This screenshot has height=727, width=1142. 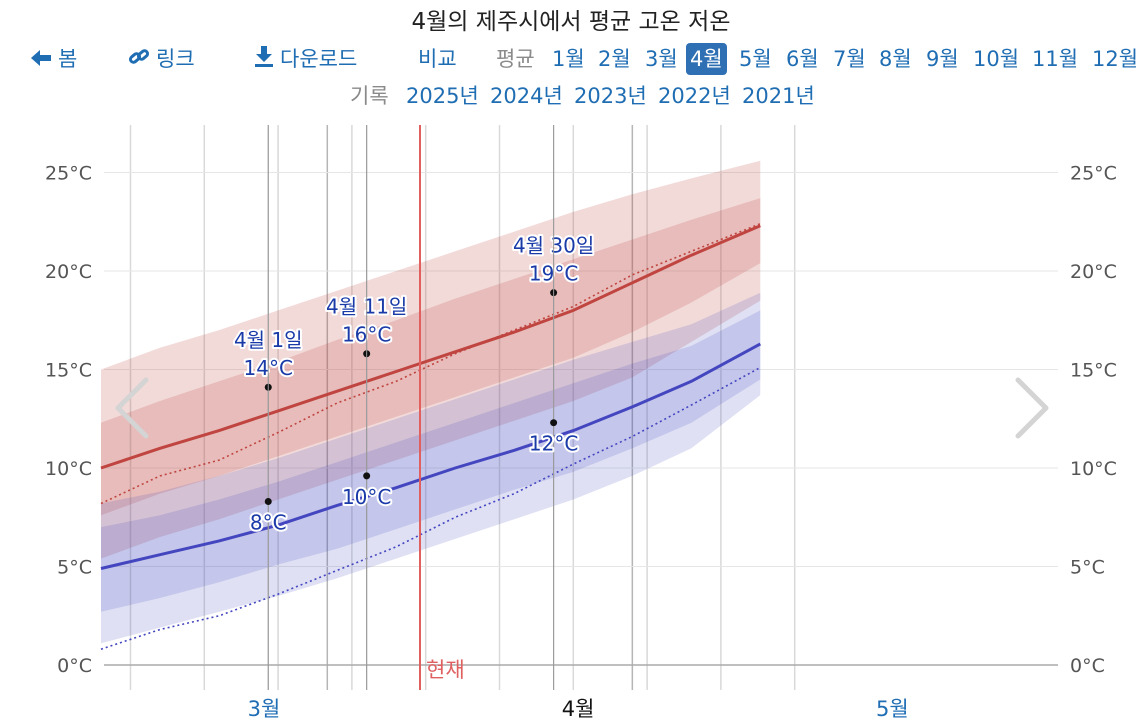 What do you see at coordinates (578, 709) in the screenshot?
I see `month-label: 4월` at bounding box center [578, 709].